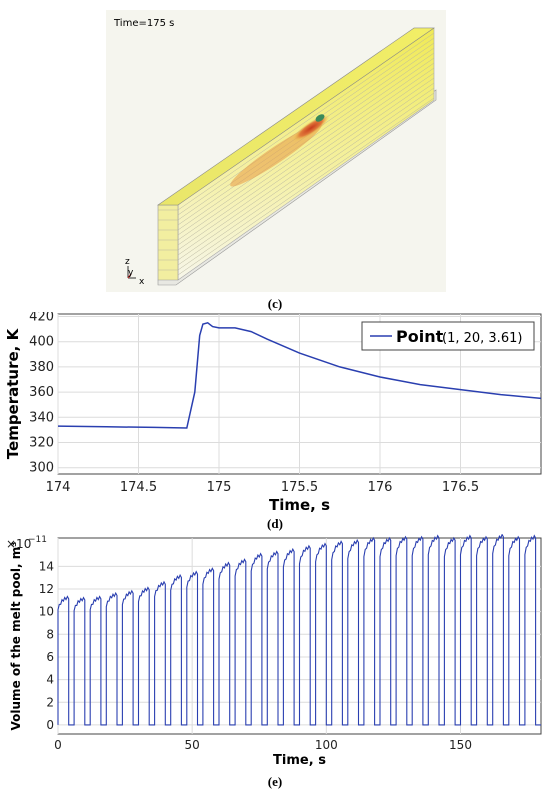 The height and width of the screenshot is (792, 550). Describe the element at coordinates (50, 680) in the screenshot. I see `y-tick-label: 4` at that location.